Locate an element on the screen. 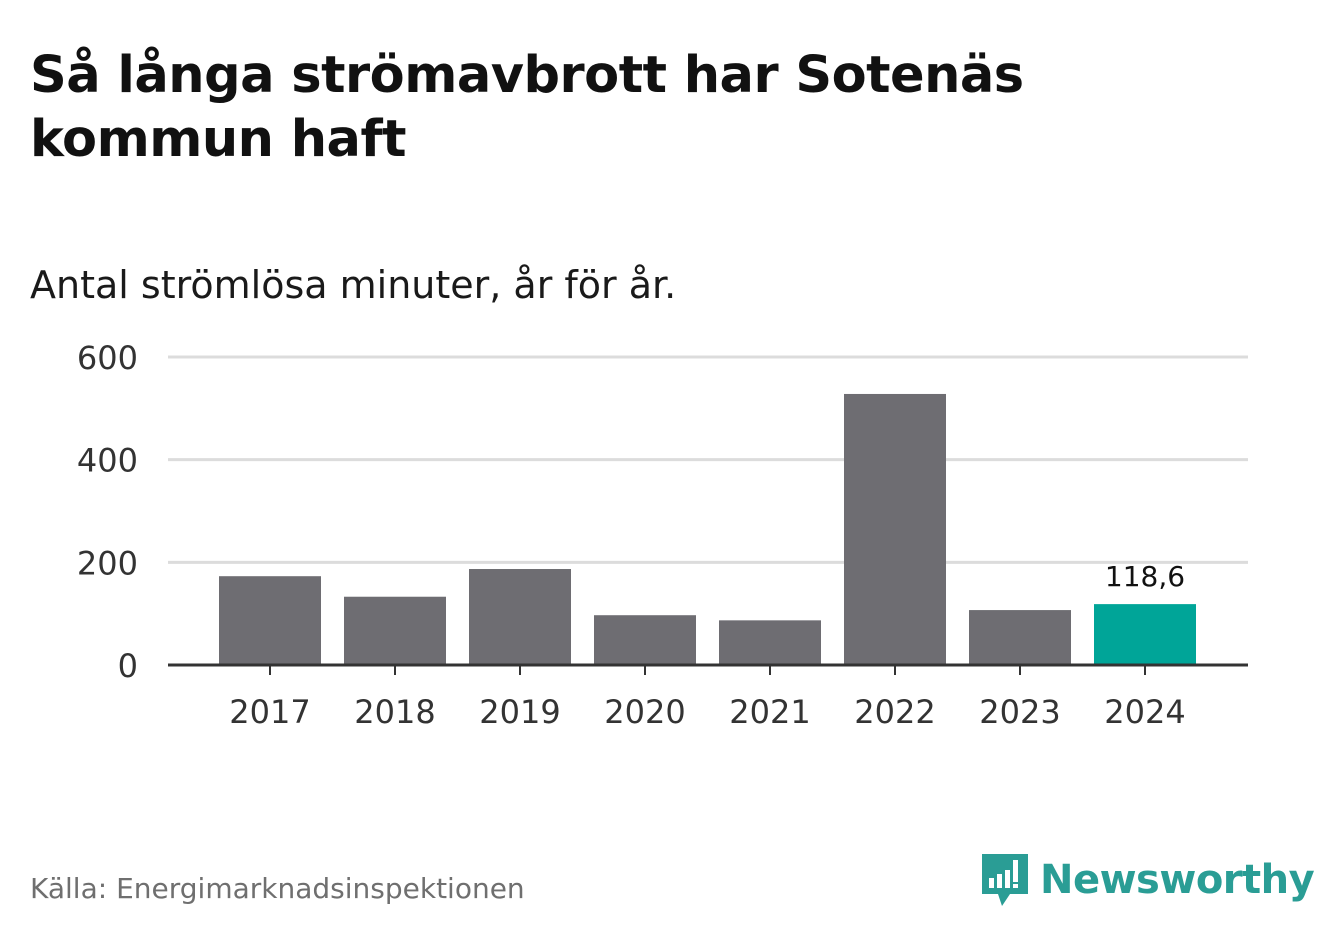 This screenshot has width=1322, height=939. x-tick-label: 2018 is located at coordinates (394, 712).